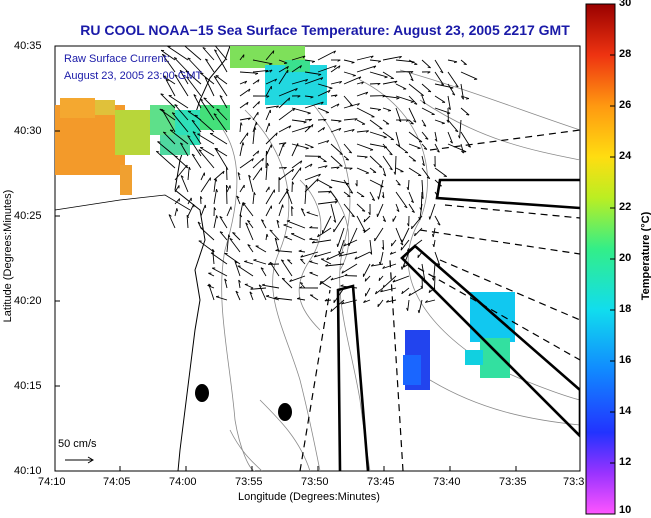 The height and width of the screenshot is (518, 651). What do you see at coordinates (52, 482) in the screenshot?
I see `x-tick-label: 74:10` at bounding box center [52, 482].